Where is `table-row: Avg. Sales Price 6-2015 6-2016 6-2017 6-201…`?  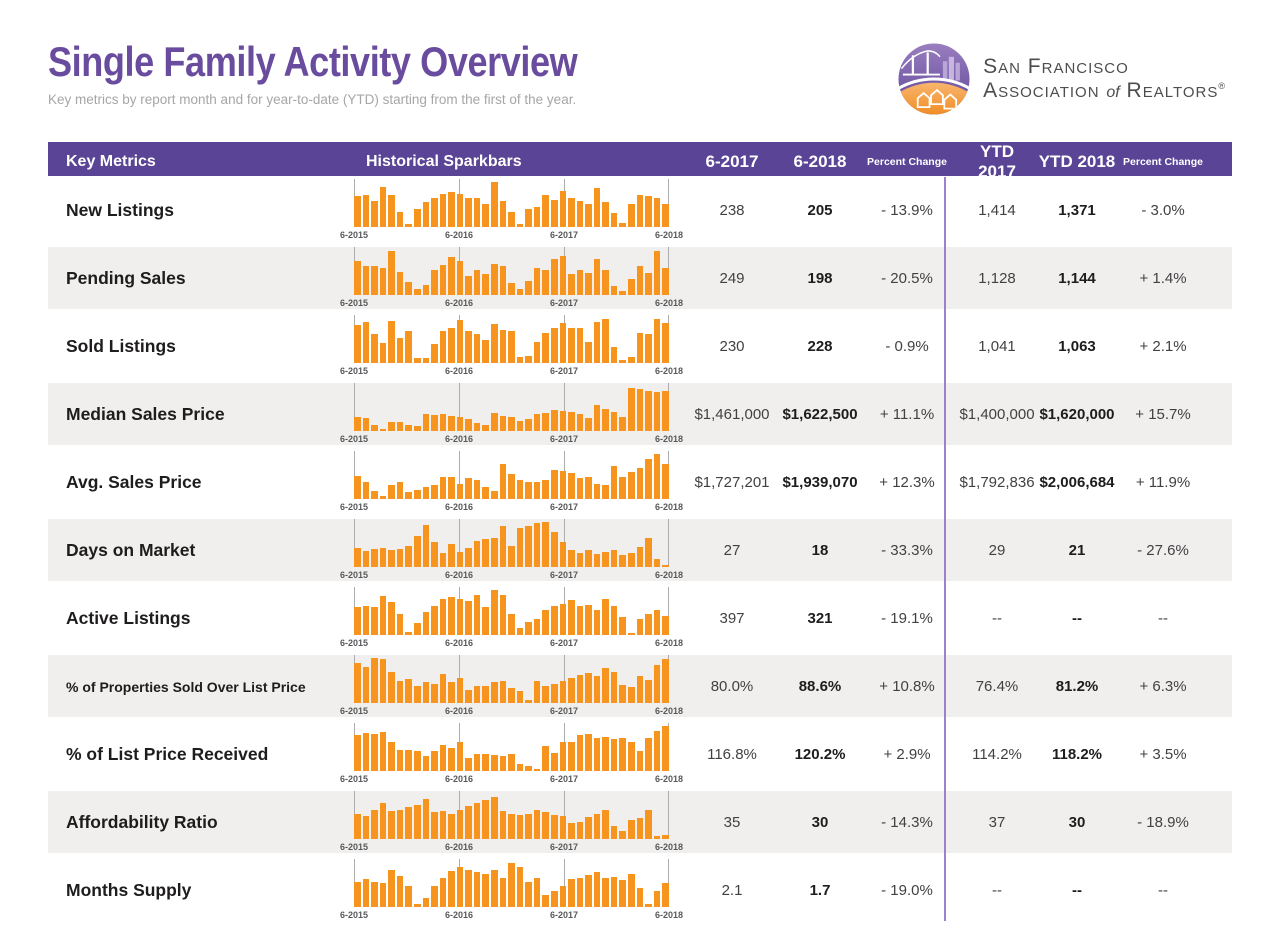 table-row: Avg. Sales Price 6-2015 6-2016 6-2017 6-201… is located at coordinates (640, 482).